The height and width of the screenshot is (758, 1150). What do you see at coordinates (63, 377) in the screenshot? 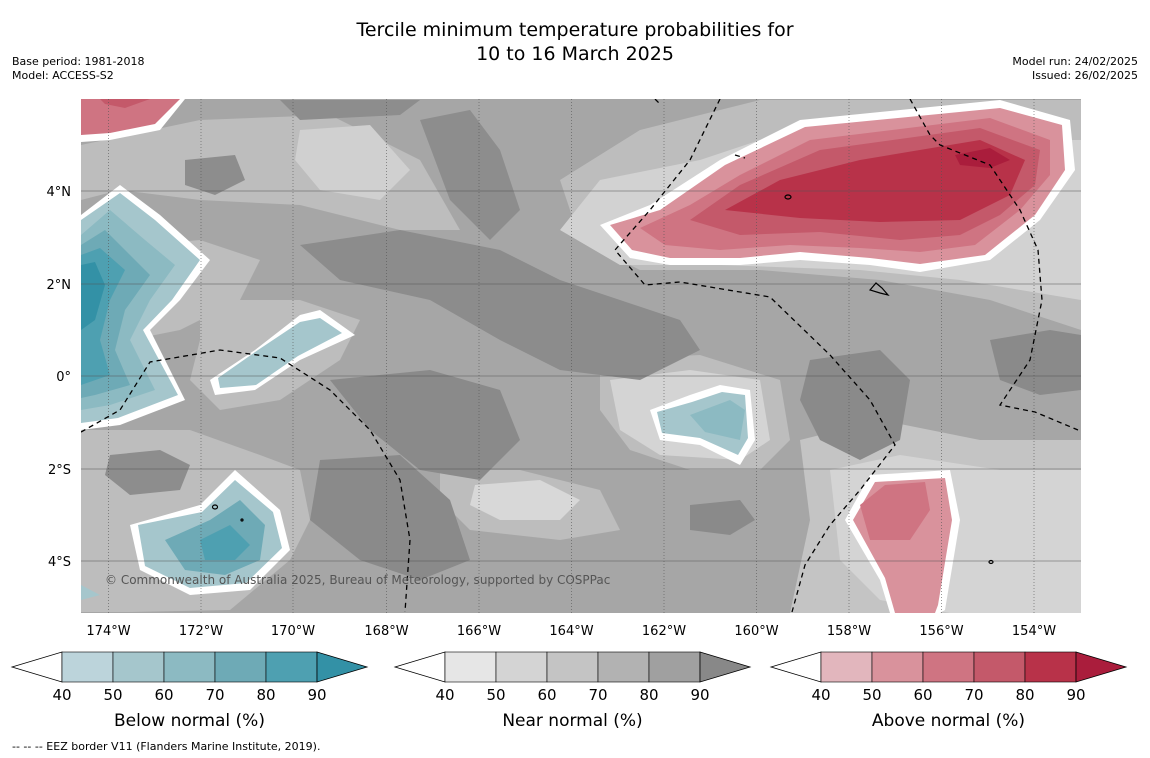
I see `lat-tick: 0°` at bounding box center [63, 377].